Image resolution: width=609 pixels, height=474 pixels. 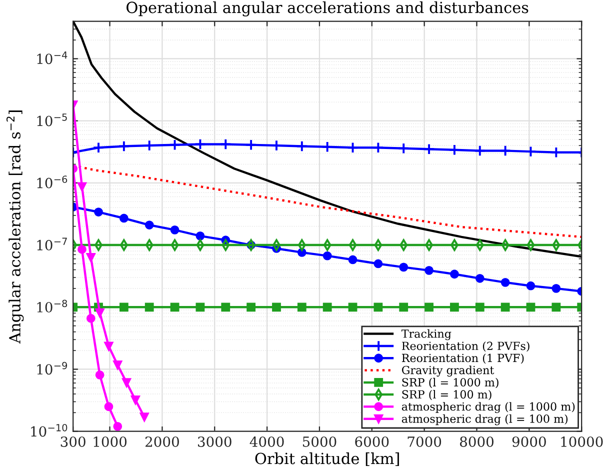 What do you see at coordinates (425, 441) in the screenshot?
I see `x-tick-label: 7000` at bounding box center [425, 441].